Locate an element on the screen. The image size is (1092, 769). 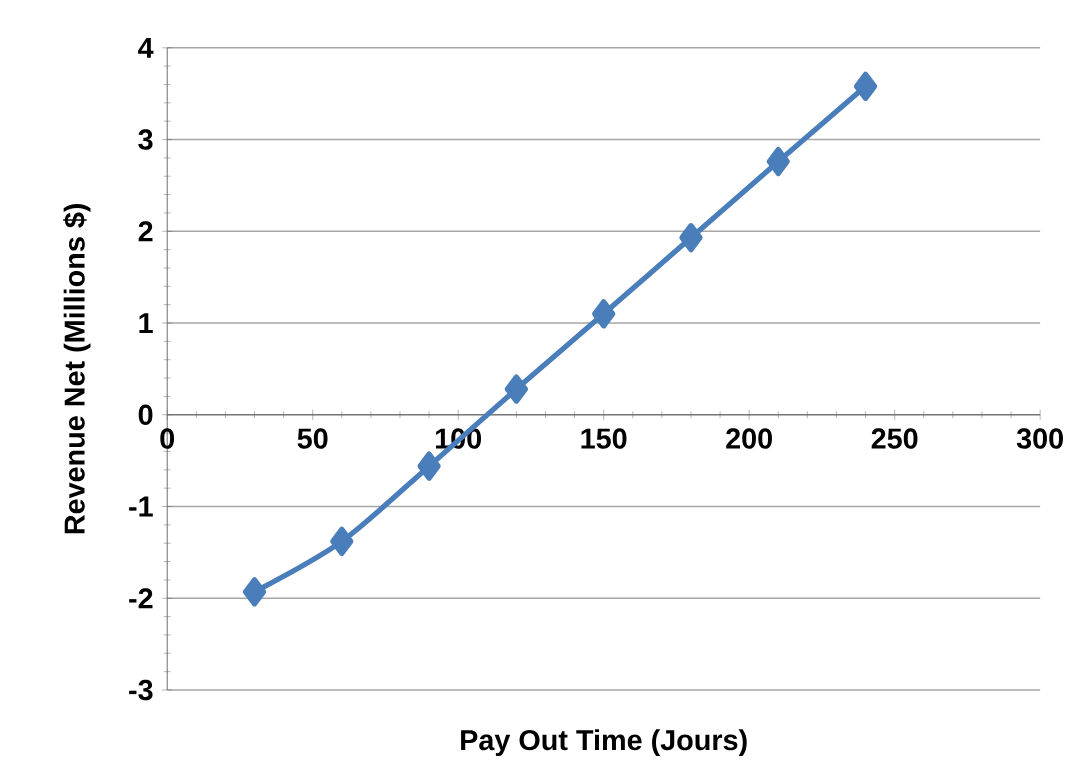
y-tick-label: 1 is located at coordinates (146, 323).